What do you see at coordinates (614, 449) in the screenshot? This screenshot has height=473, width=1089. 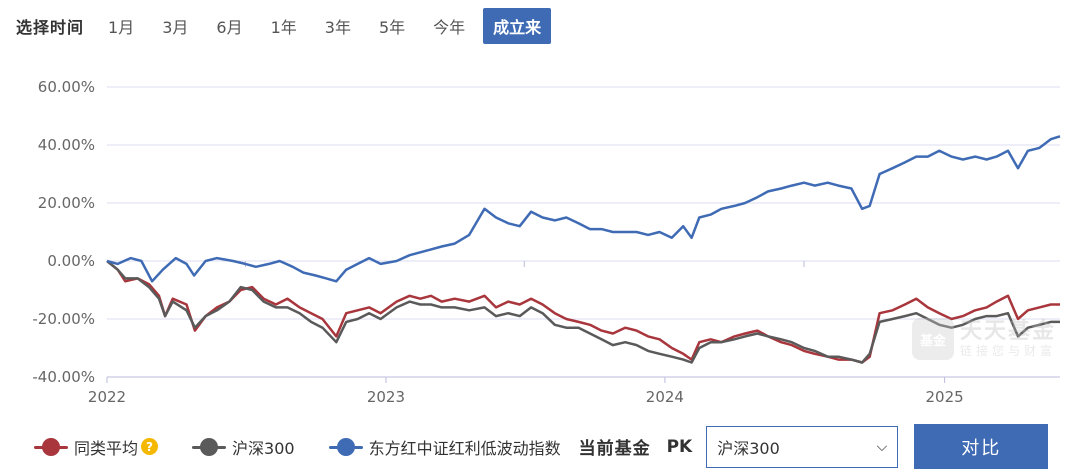 I see `current-fund-label: 当前基金` at bounding box center [614, 449].